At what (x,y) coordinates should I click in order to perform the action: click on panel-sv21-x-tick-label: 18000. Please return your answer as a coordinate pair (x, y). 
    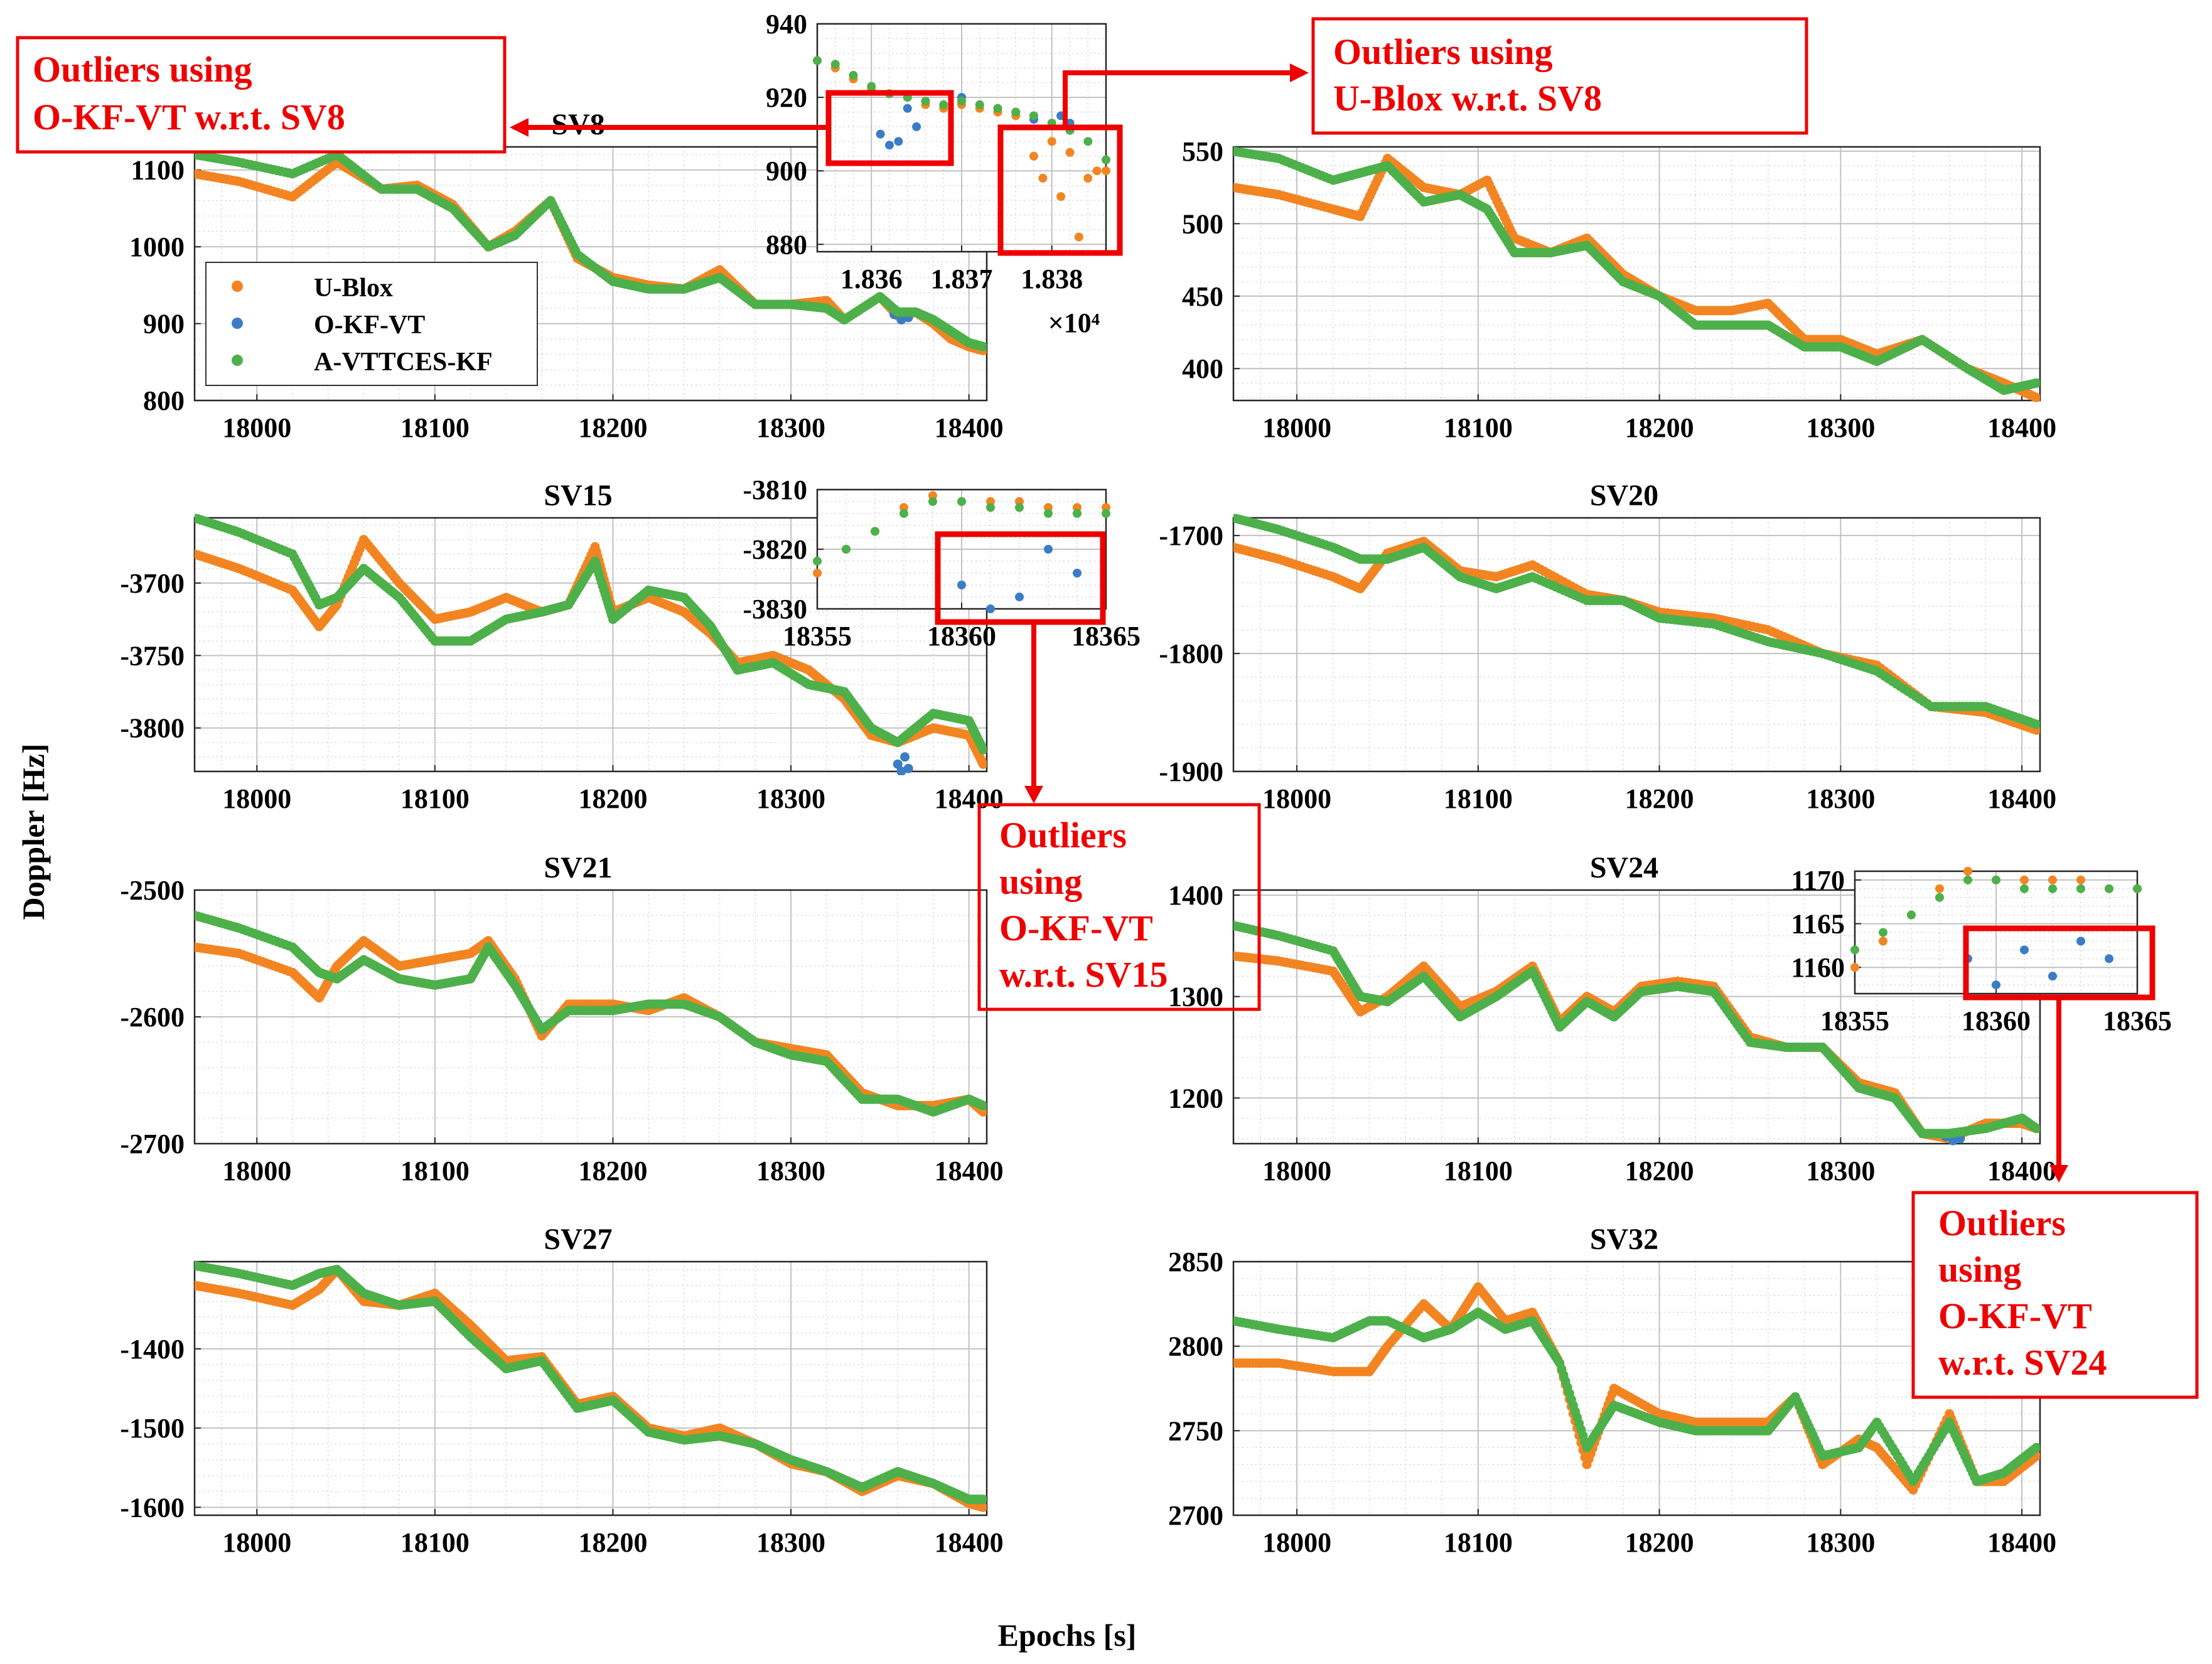
    Looking at the image, I should click on (256, 1171).